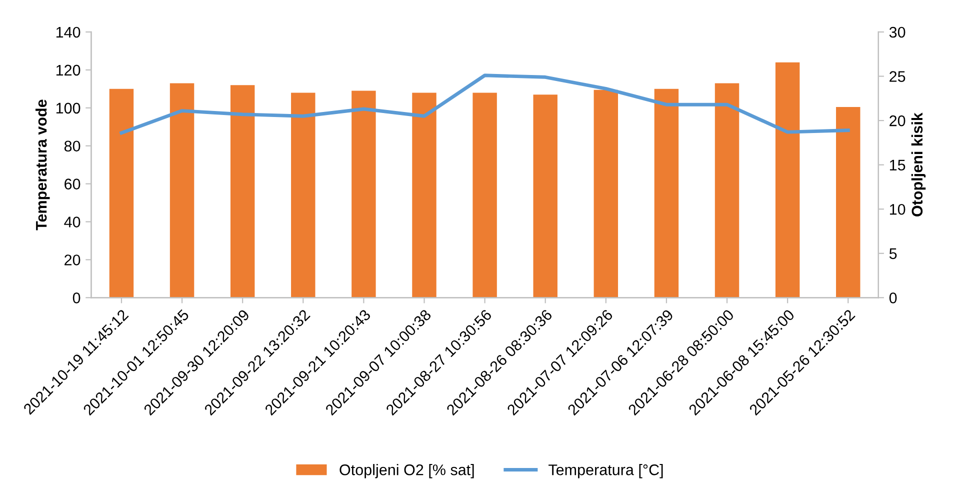 Image resolution: width=960 pixels, height=492 pixels. I want to click on y-tick-label: 120, so click(68, 70).